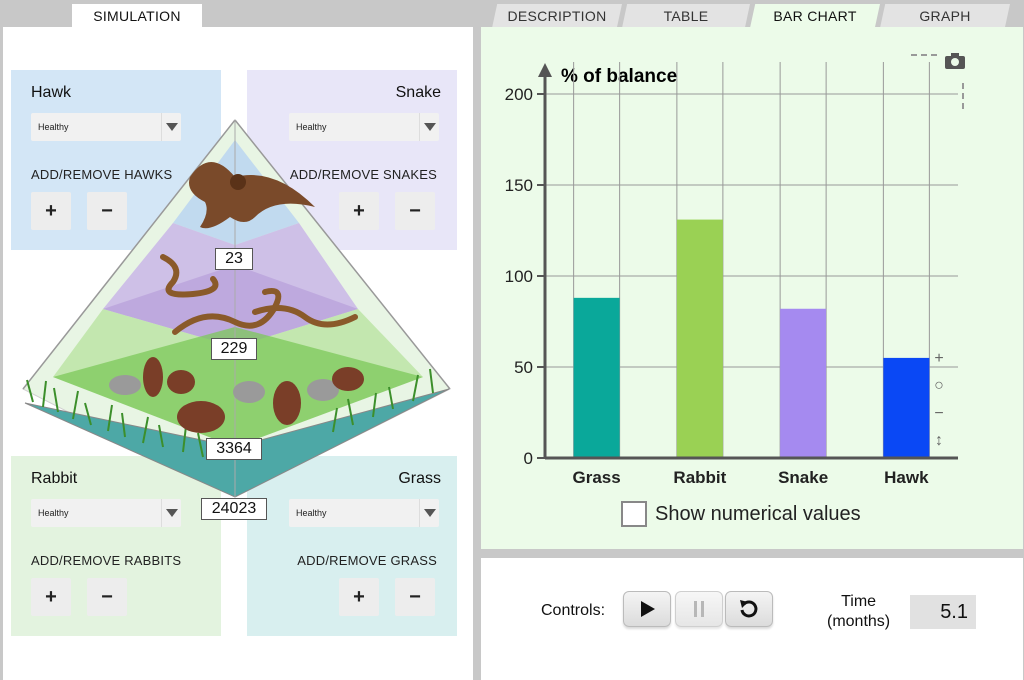  I want to click on grass-control-box: Grass Healthy ADD/REMOVE GRASS + −, so click(352, 546).